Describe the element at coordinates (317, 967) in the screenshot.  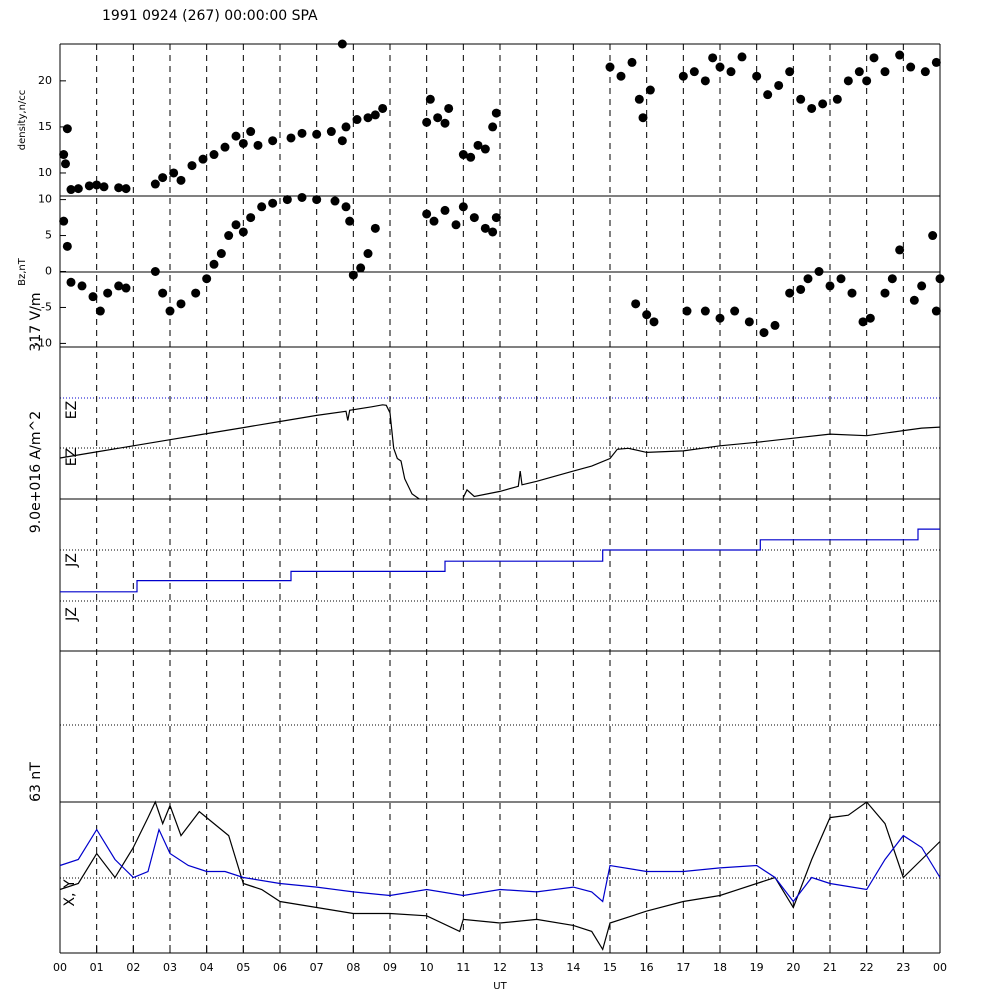
I see `x-tick-label: 07` at that location.